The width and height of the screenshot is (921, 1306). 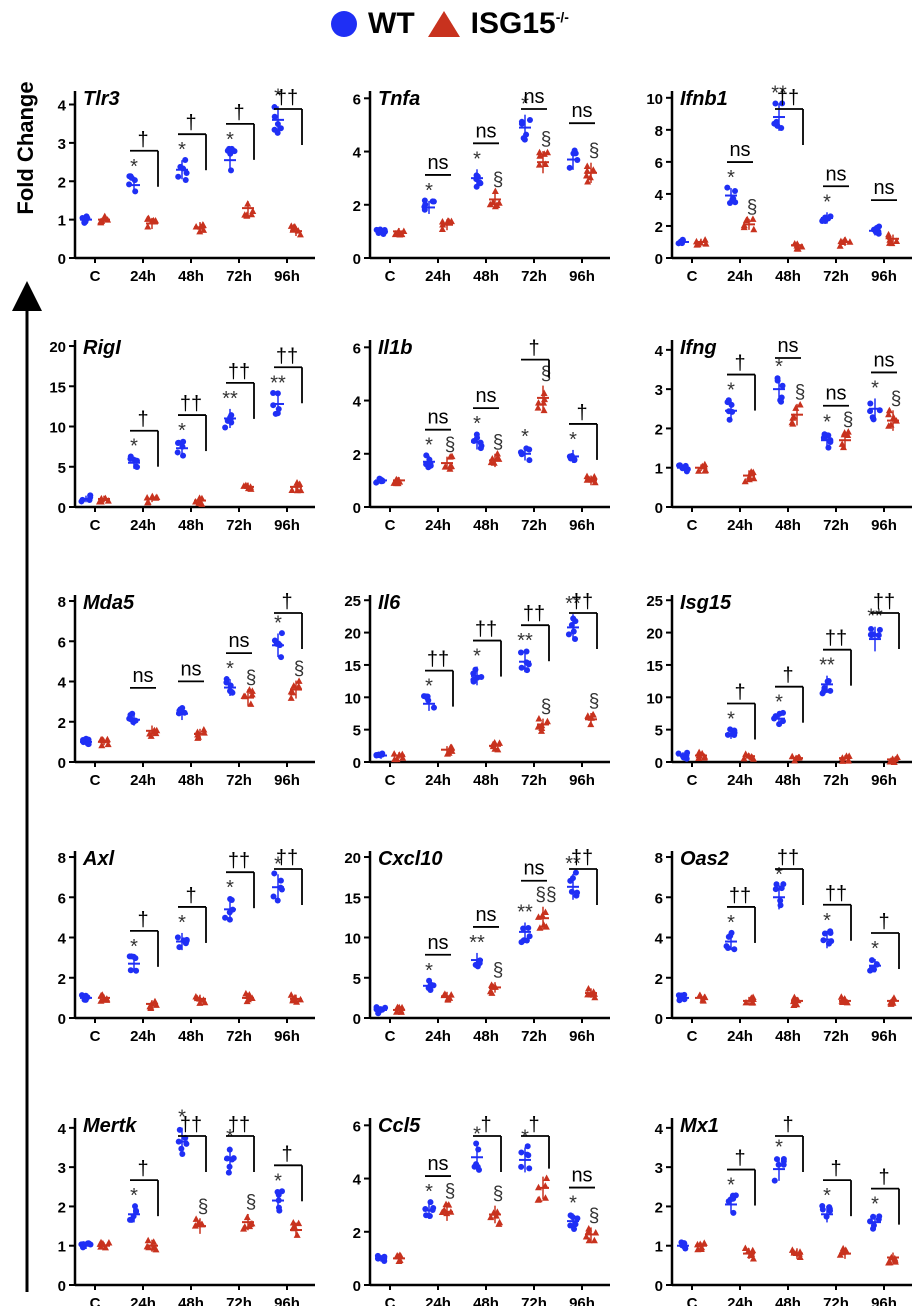 What do you see at coordinates (357, 508) in the screenshot?
I see `y-tick-label: 0` at bounding box center [357, 508].